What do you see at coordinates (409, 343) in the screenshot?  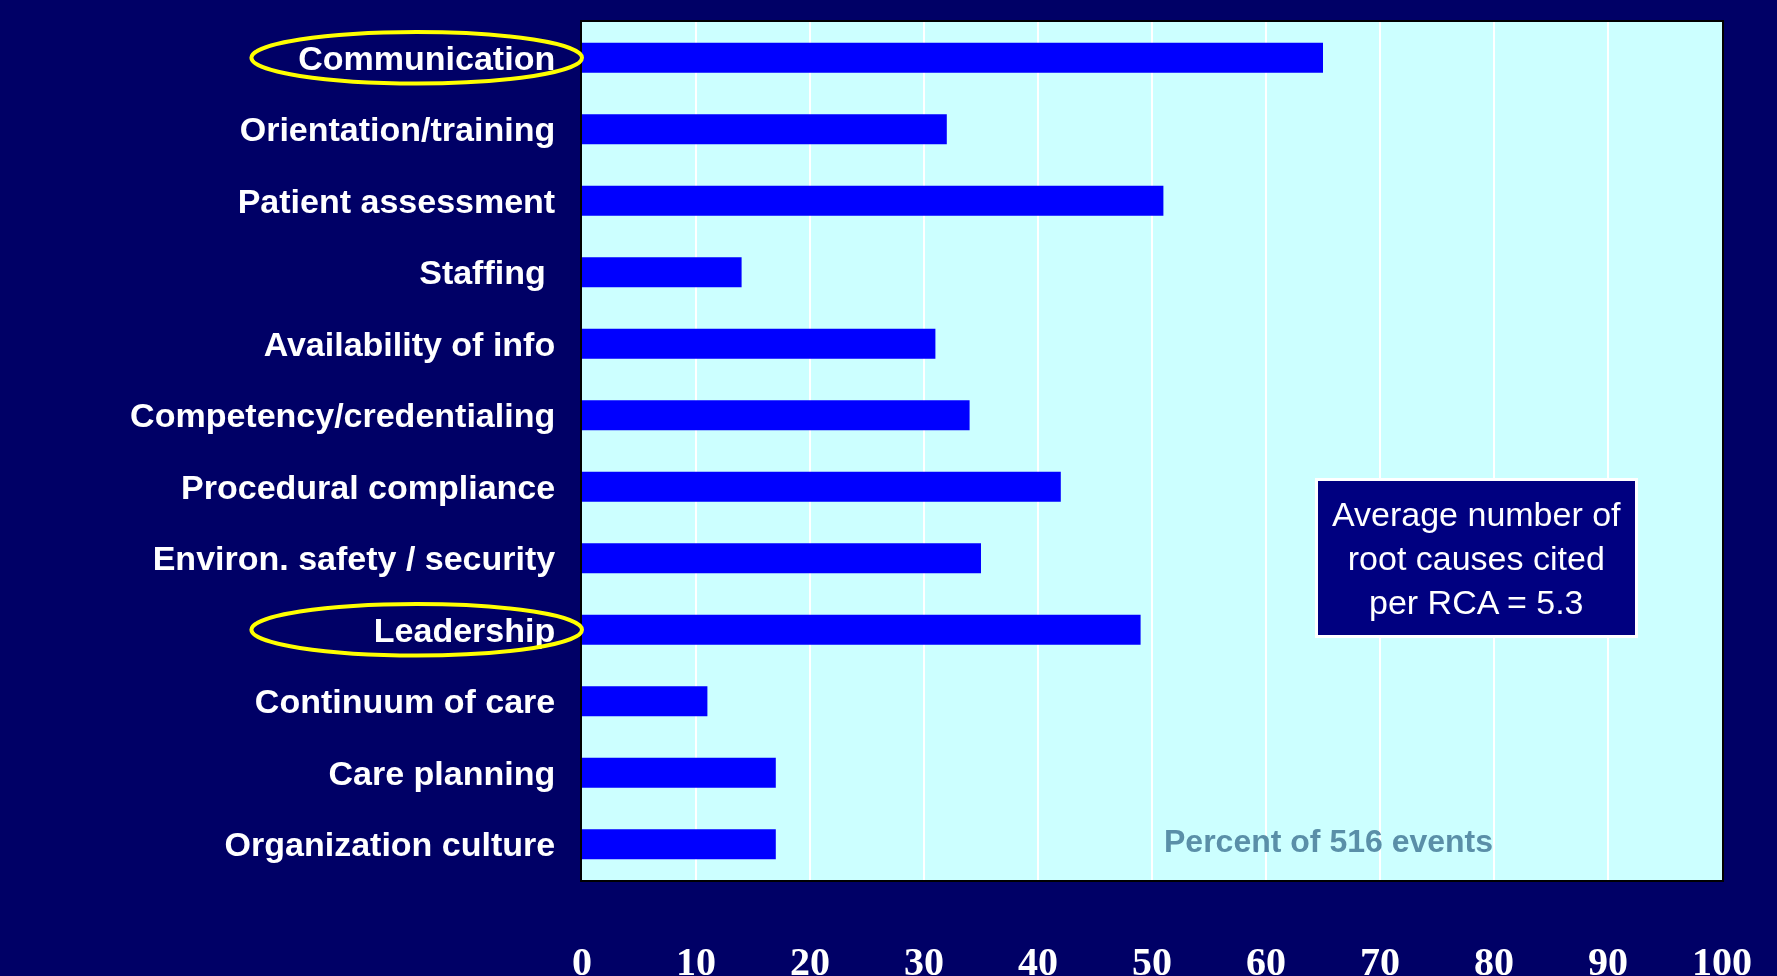 I see `y-tick-label: Availability of info` at bounding box center [409, 343].